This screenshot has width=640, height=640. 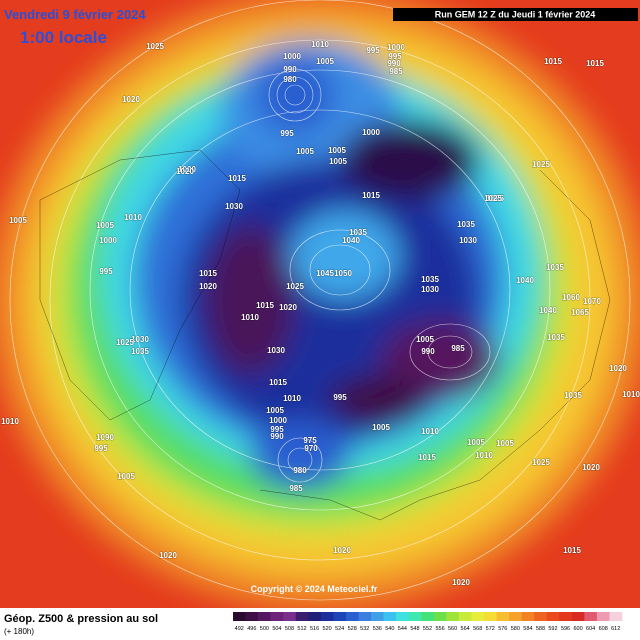 I want to click on colorbar-label: 548, so click(x=414, y=629).